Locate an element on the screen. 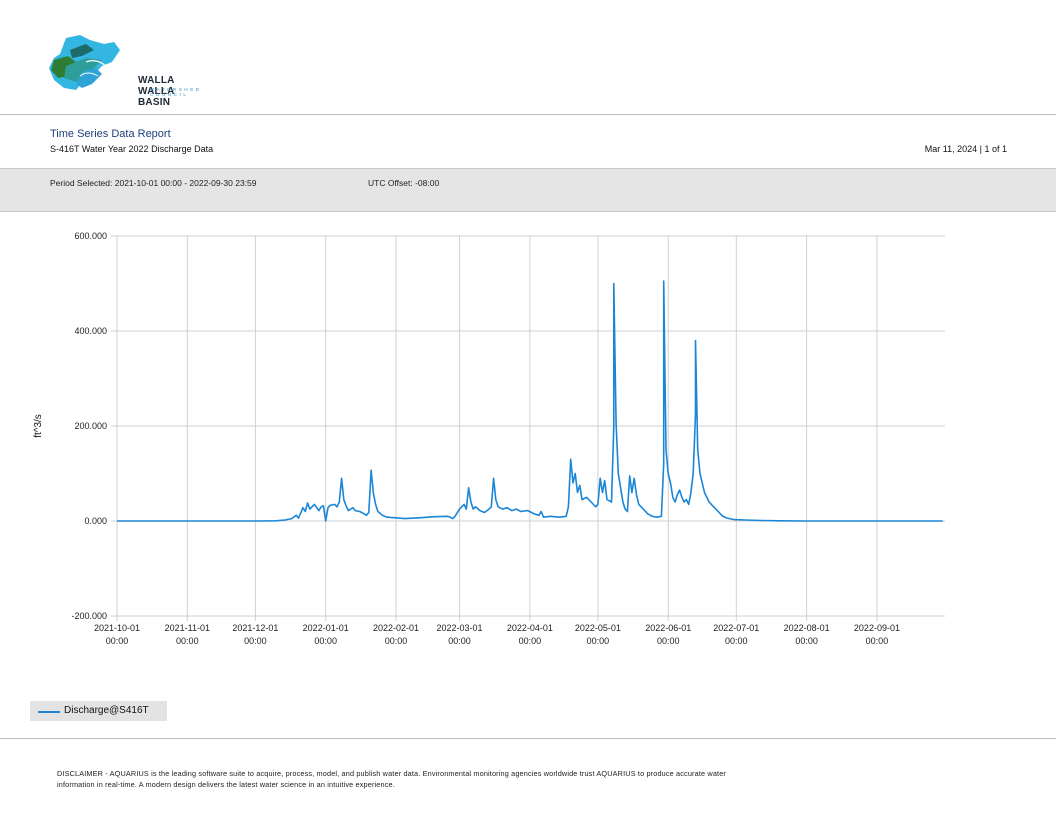  y-tick-label: 200.000 is located at coordinates (90, 426).